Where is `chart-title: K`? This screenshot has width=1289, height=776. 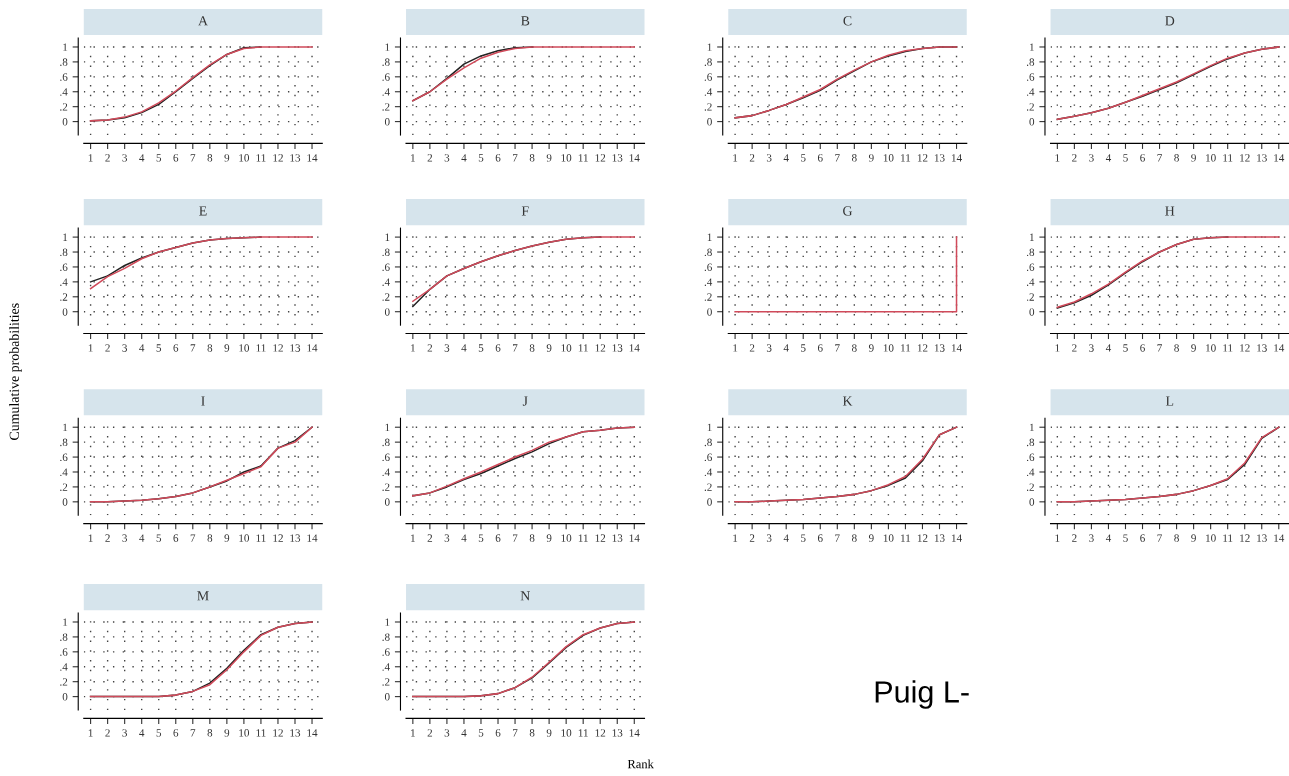 chart-title: K is located at coordinates (847, 401).